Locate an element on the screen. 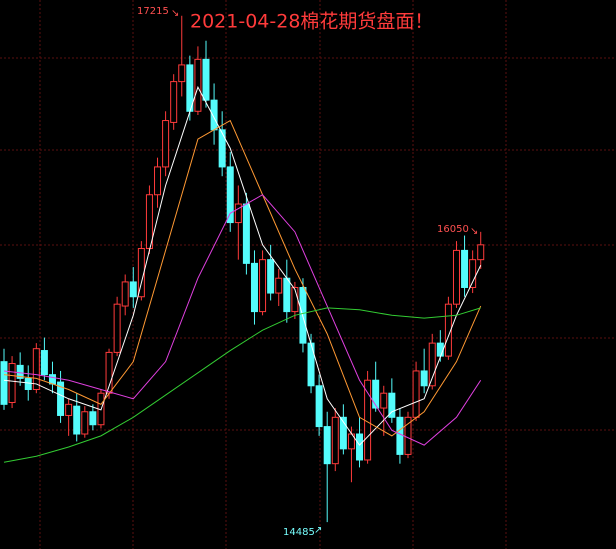 This screenshot has width=616, height=549. chart-title: 2021-04-28棉花期货盘面！ is located at coordinates (311, 22).